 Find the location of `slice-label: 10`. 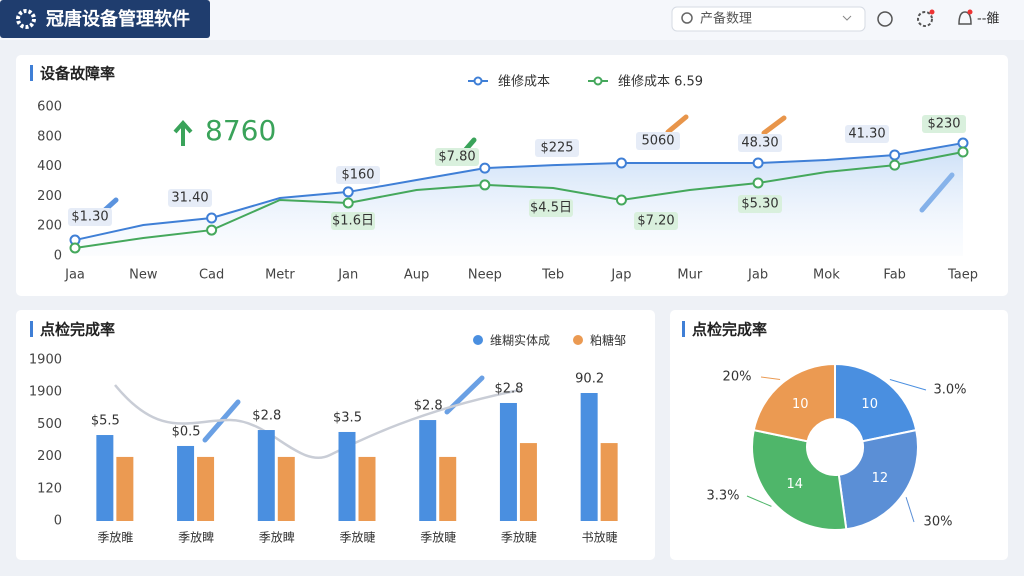

slice-label: 10 is located at coordinates (869, 404).